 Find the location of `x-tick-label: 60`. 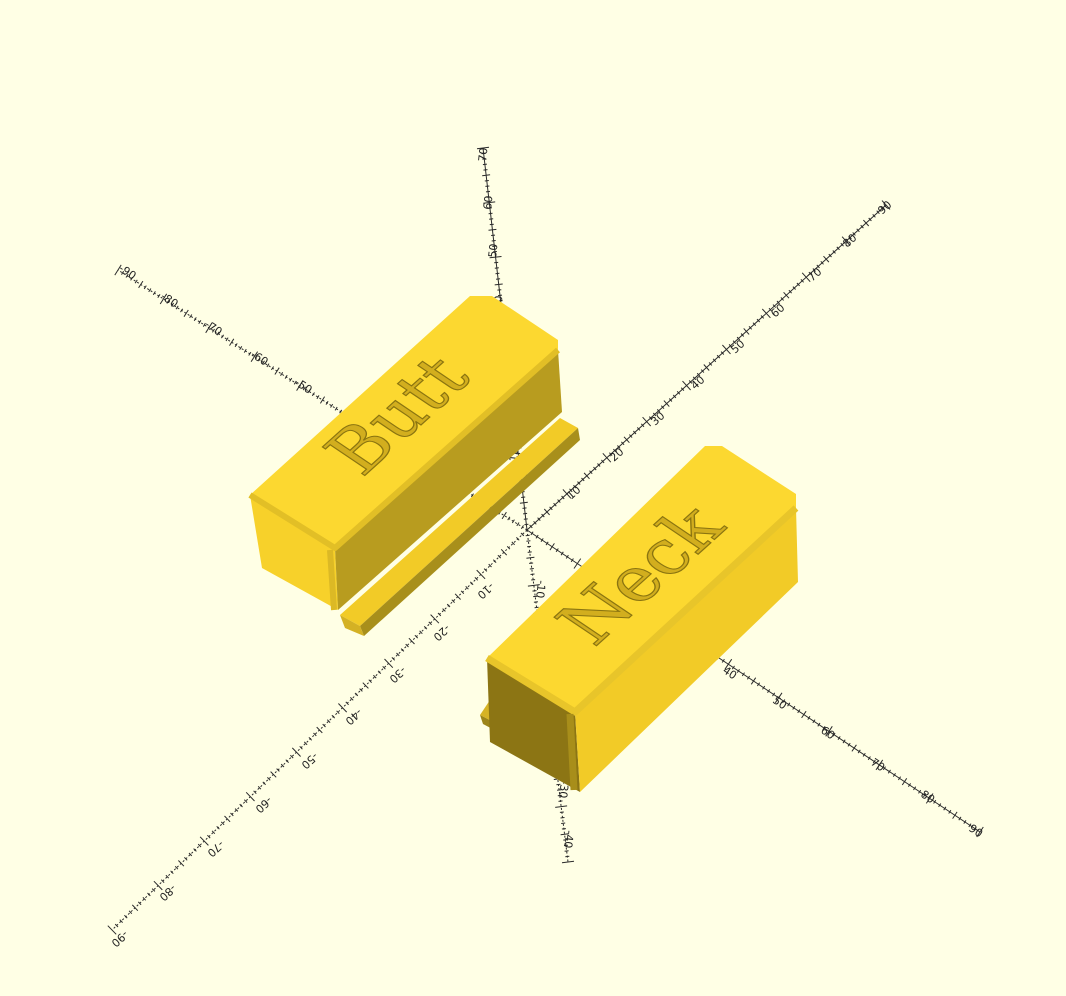

x-tick-label: 60 is located at coordinates (827, 733).